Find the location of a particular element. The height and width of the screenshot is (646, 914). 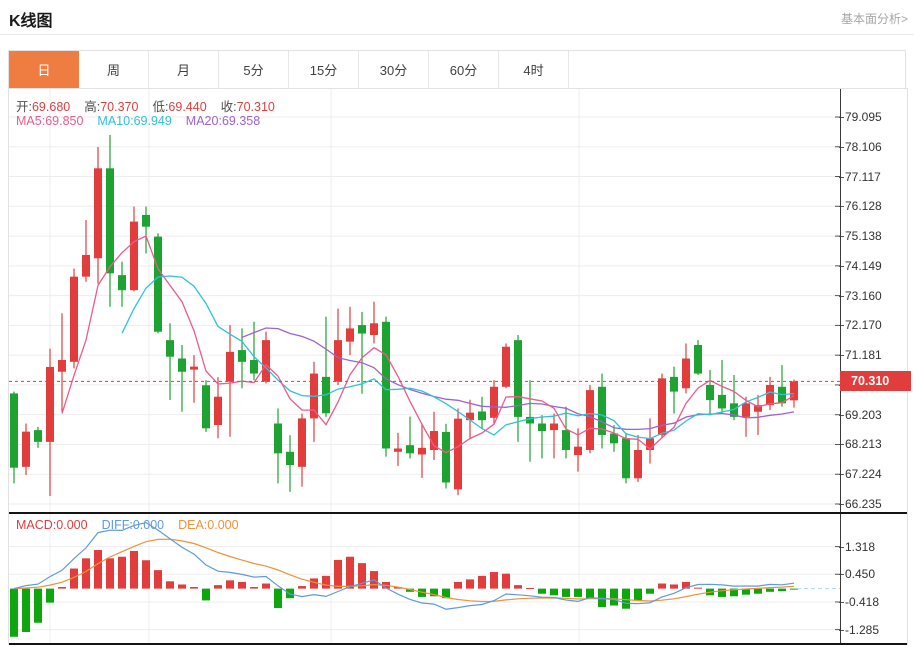

macd-diff: DIFF:0.000 is located at coordinates (133, 525).